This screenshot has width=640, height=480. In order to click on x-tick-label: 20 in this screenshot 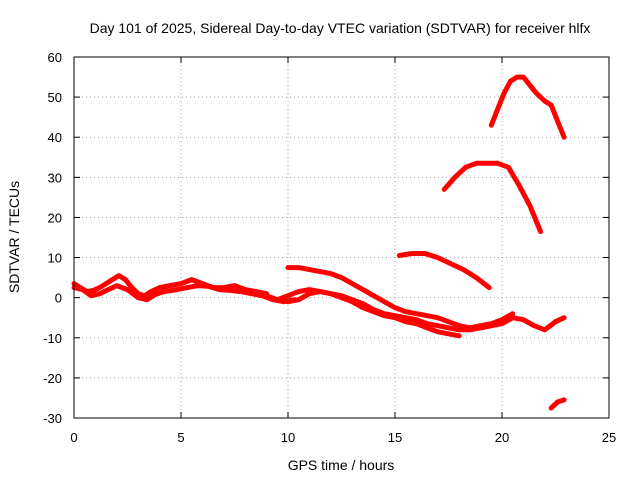, I will do `click(502, 437)`.